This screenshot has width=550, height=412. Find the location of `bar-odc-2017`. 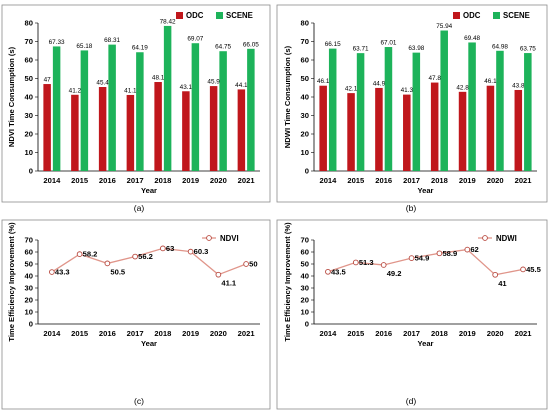

bar-odc-2017 is located at coordinates (130, 132).